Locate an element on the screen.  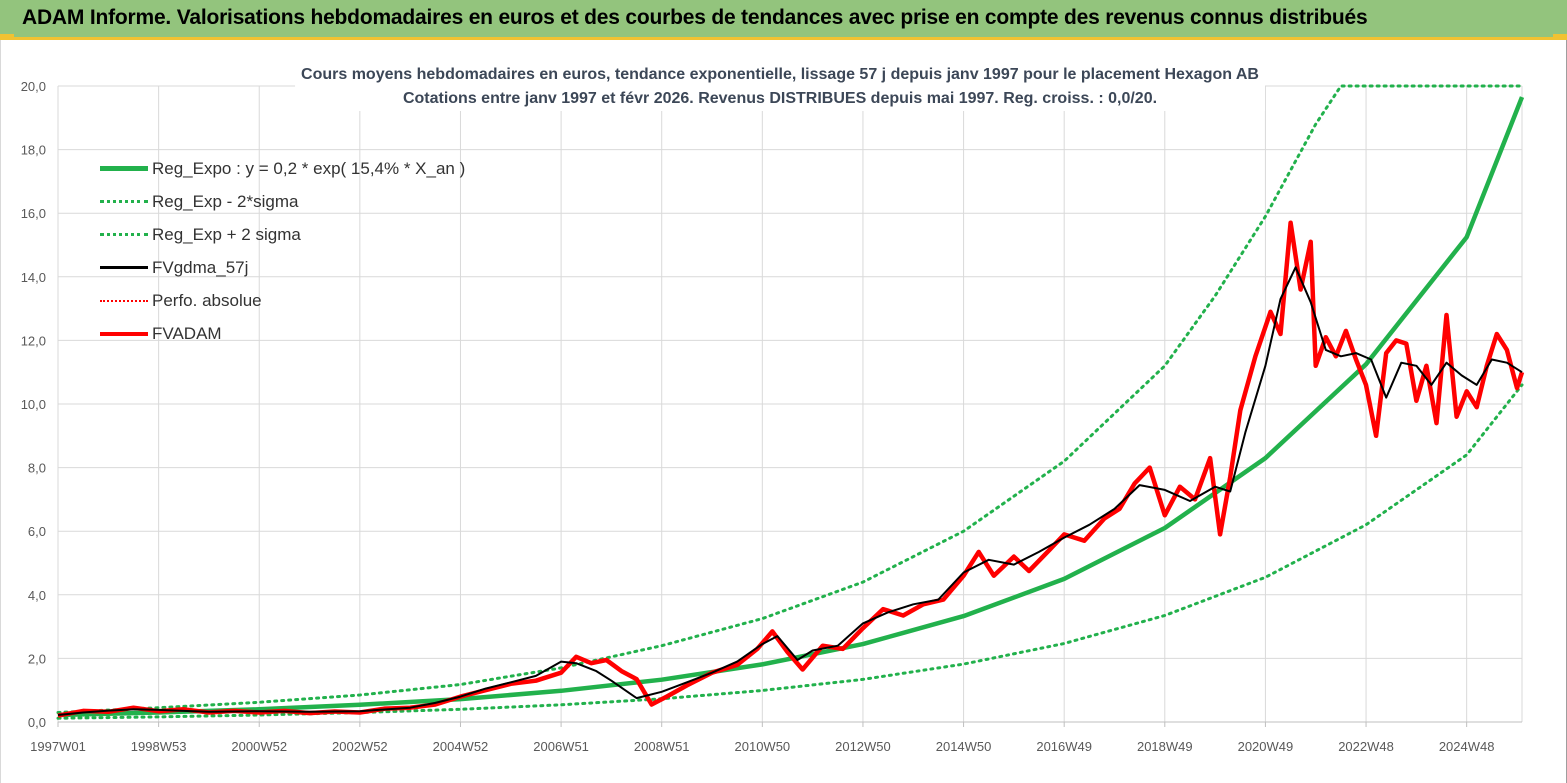
x-tick-label: 2012W50 is located at coordinates (863, 746).